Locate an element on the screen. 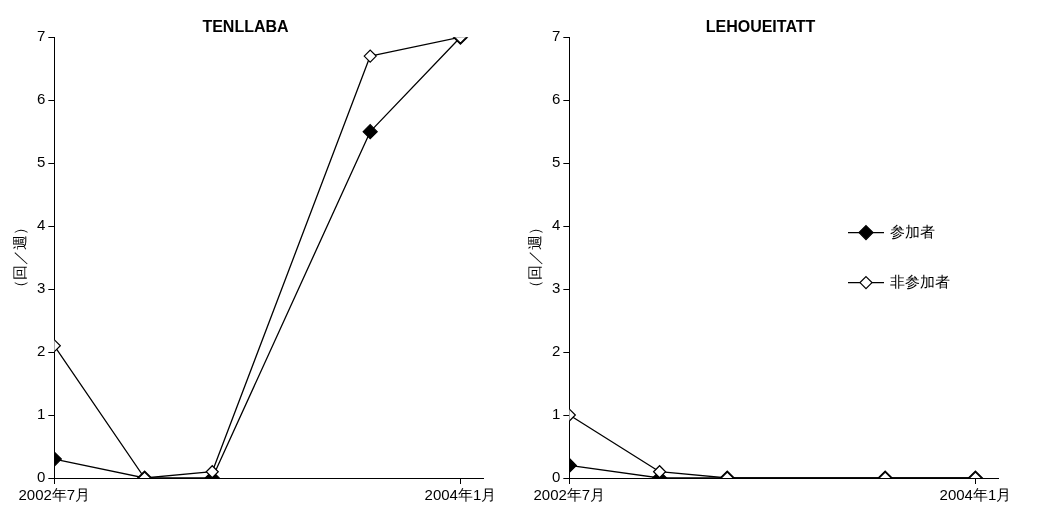 This screenshot has height=518, width=1053. chart-title: LEHOUEITATT is located at coordinates (760, 27).